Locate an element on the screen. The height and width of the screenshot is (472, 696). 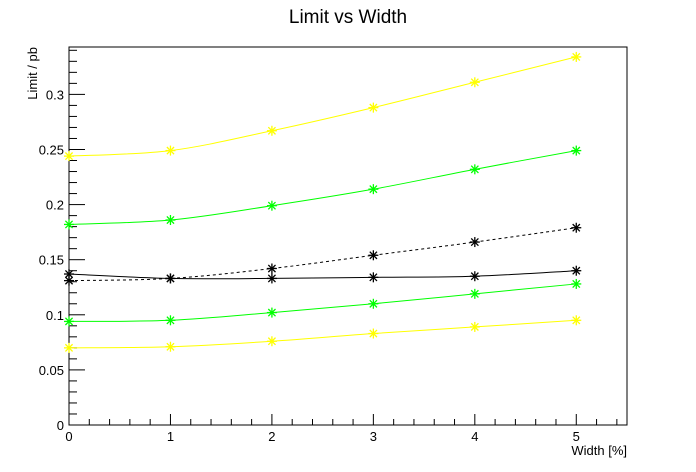
chart-title: Limit vs Width is located at coordinates (348, 17).